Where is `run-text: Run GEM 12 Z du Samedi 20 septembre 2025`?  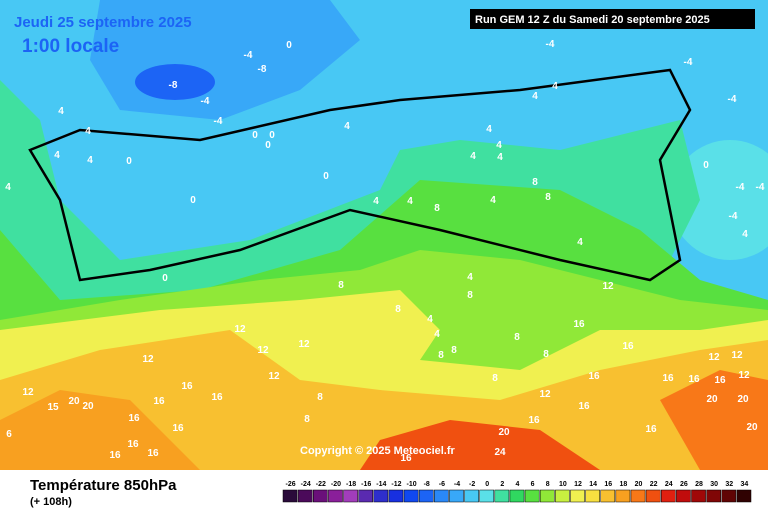
run-text: Run GEM 12 Z du Samedi 20 septembre 2025 is located at coordinates (592, 20).